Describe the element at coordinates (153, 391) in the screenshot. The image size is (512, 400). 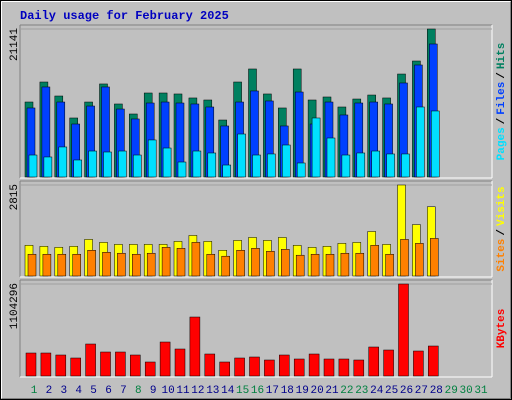
I see `x-tick-label: 9` at that location.